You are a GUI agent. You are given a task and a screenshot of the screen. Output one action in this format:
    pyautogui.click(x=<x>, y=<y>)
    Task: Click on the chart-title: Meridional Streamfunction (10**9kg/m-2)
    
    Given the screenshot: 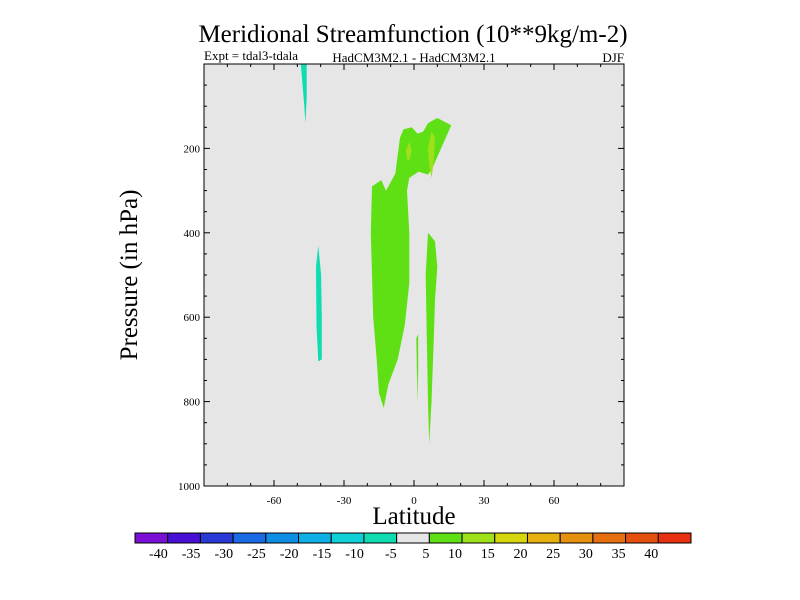 What is the action you would take?
    pyautogui.click(x=412, y=34)
    